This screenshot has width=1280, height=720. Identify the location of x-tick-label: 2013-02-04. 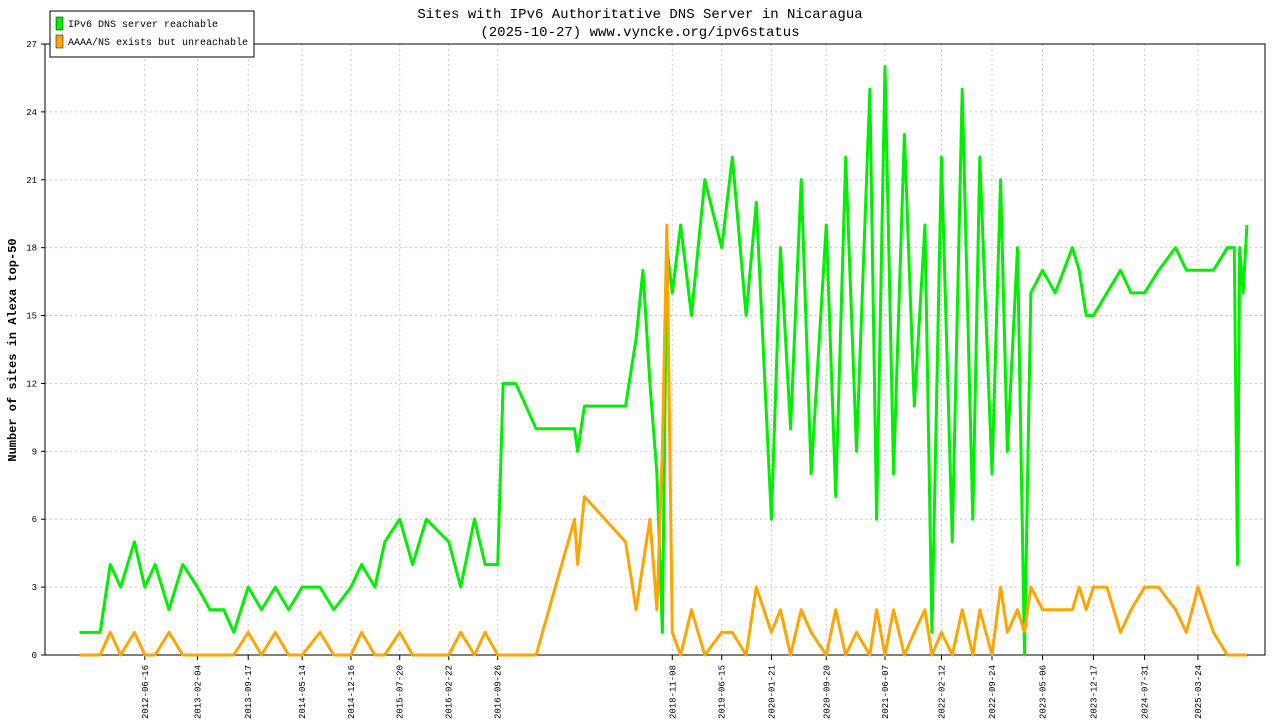
(198, 692).